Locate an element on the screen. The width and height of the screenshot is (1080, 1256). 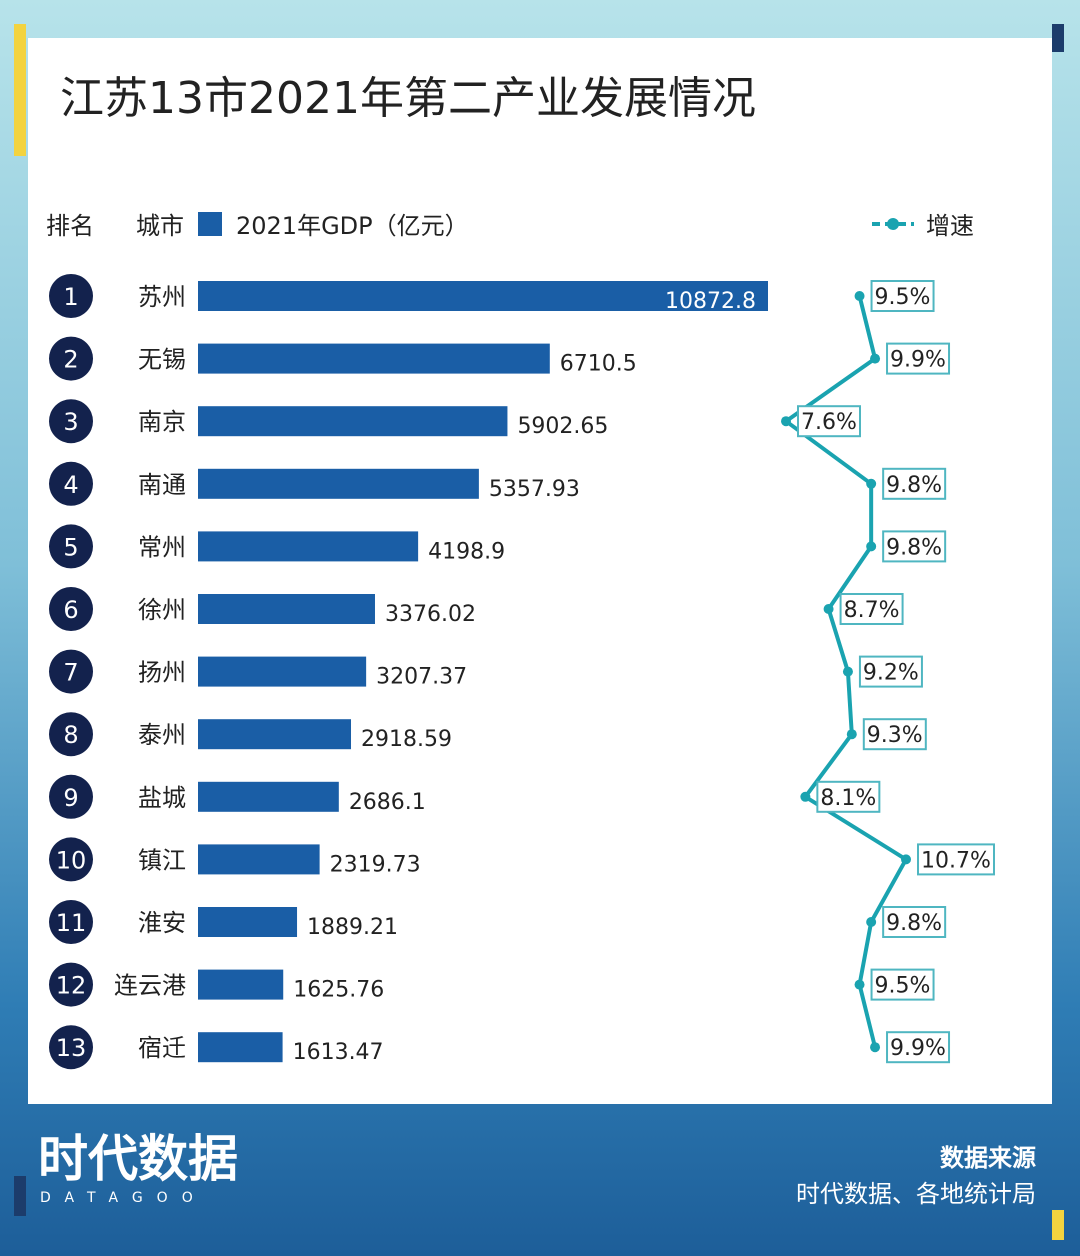
city-label: 苏州 is located at coordinates (162, 297).